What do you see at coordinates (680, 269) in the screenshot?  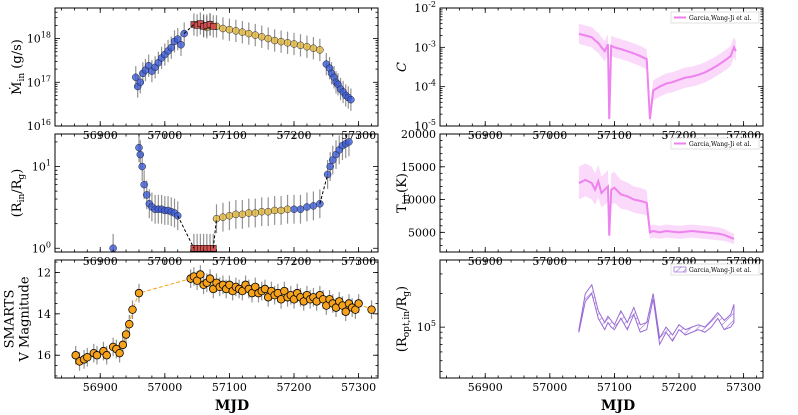 I see `legend-swatch` at bounding box center [680, 269].